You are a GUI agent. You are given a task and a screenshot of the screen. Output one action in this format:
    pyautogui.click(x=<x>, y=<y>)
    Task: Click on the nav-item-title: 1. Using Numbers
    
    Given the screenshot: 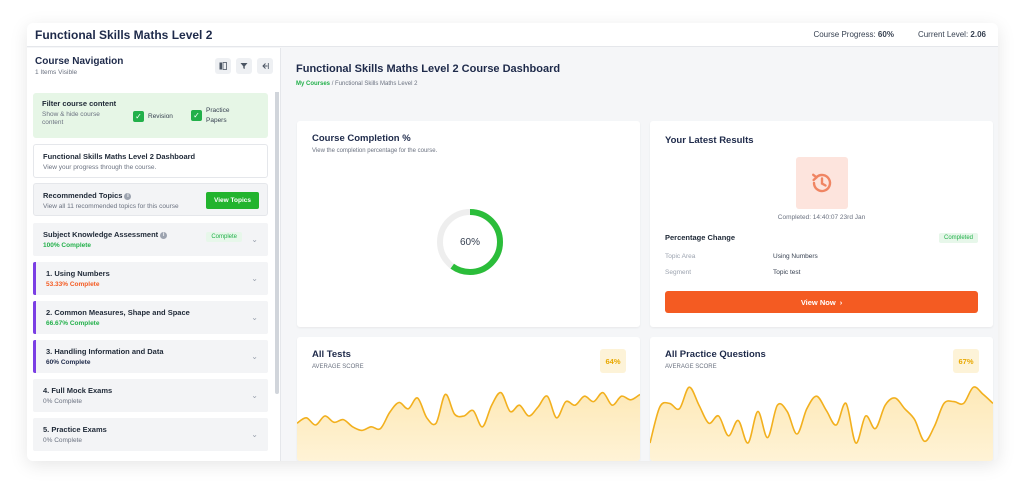 What is the action you would take?
    pyautogui.click(x=78, y=273)
    